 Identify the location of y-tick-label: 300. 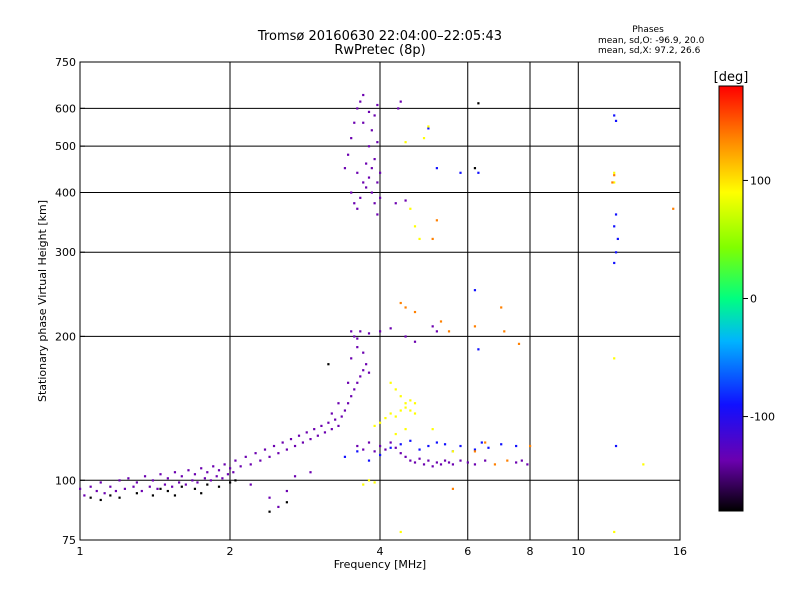
(65, 252).